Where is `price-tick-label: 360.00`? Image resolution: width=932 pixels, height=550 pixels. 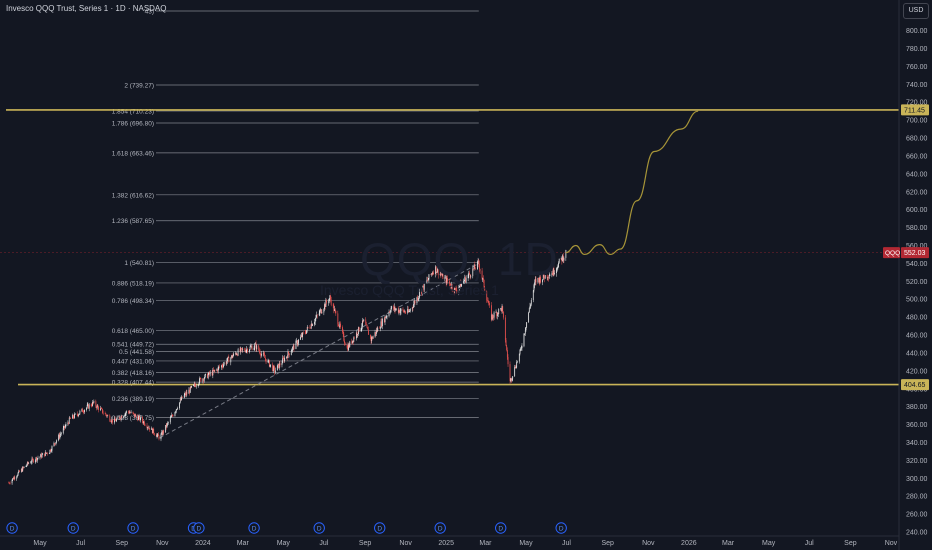
price-tick-label: 360.00 is located at coordinates (917, 425).